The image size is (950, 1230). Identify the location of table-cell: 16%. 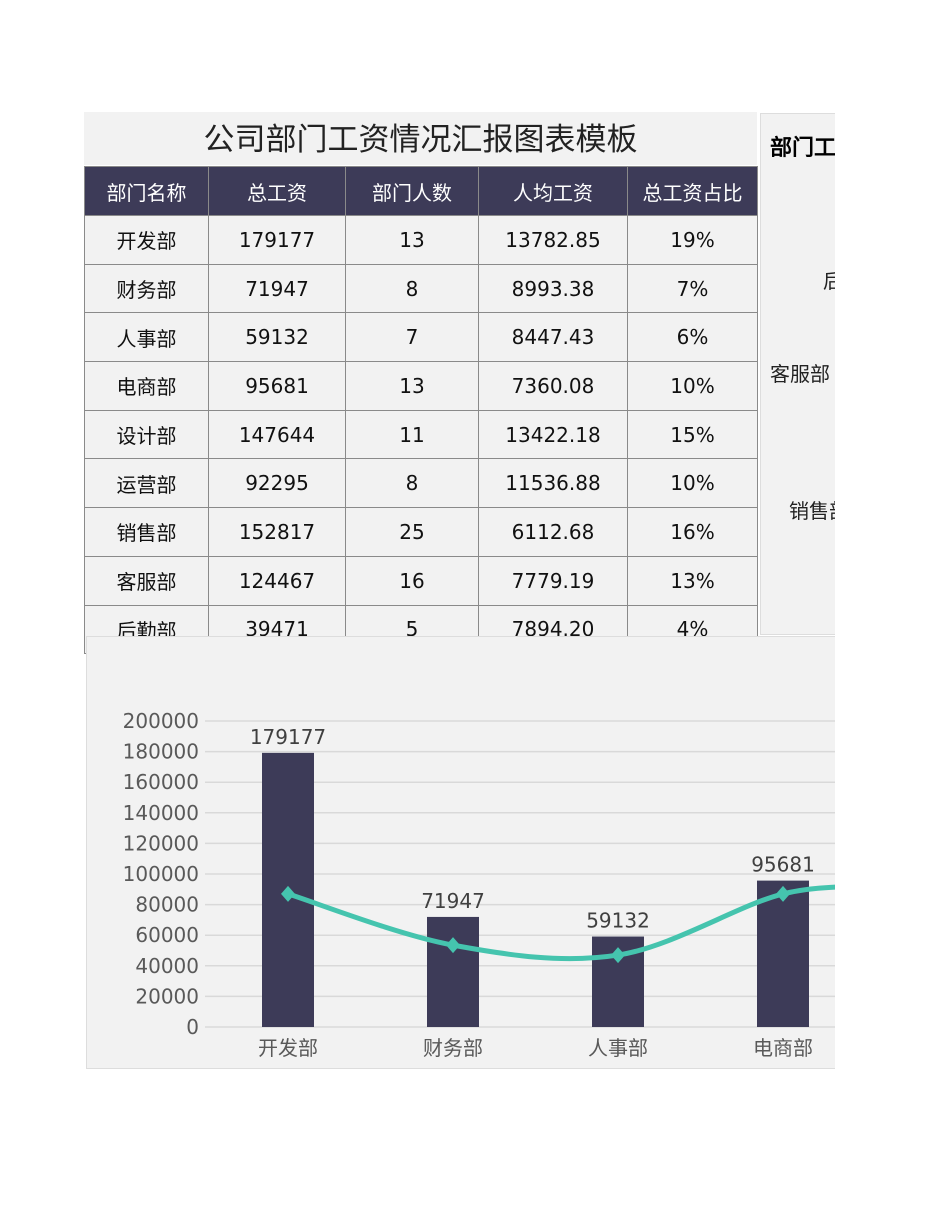
(692, 532).